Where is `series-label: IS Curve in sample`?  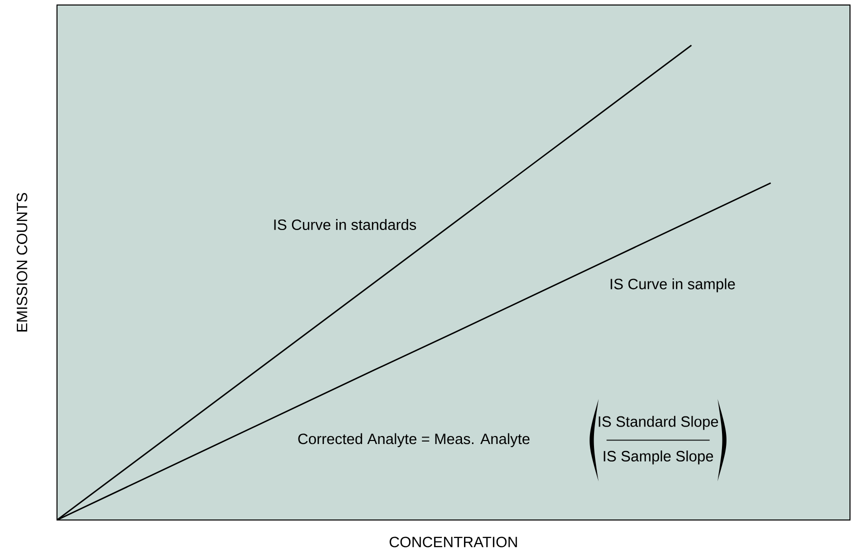
series-label: IS Curve in sample is located at coordinates (672, 285).